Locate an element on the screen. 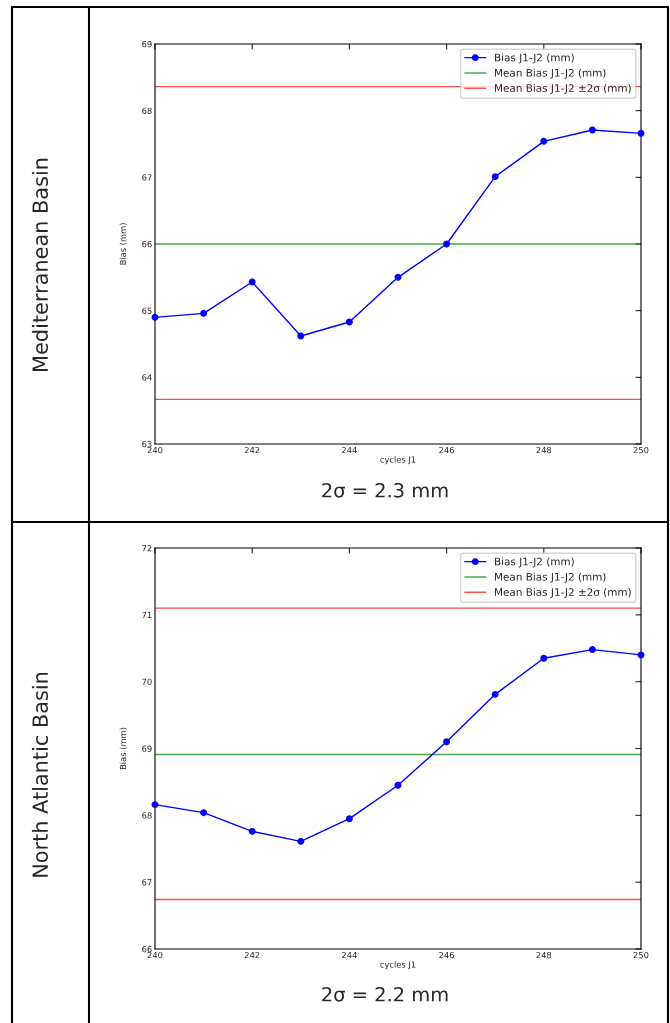  y-tick-label: 64 is located at coordinates (147, 377).